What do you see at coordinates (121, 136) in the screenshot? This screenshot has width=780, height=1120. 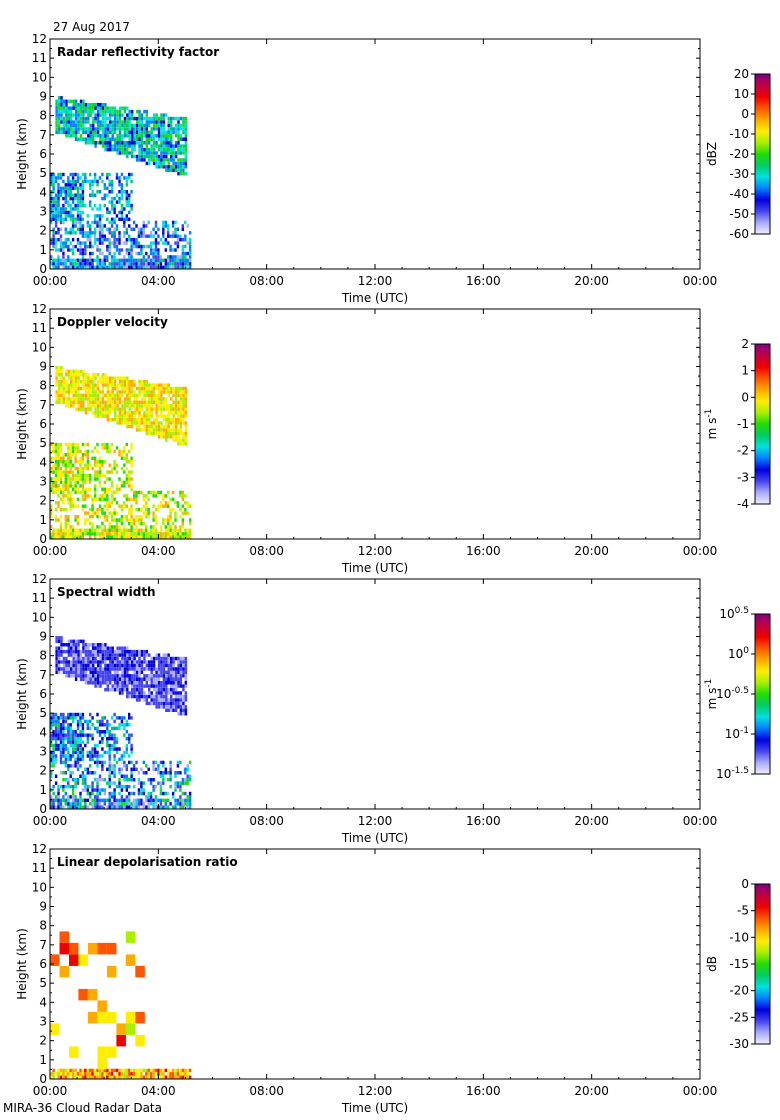 I see `feature-upper-cloud-layer` at bounding box center [121, 136].